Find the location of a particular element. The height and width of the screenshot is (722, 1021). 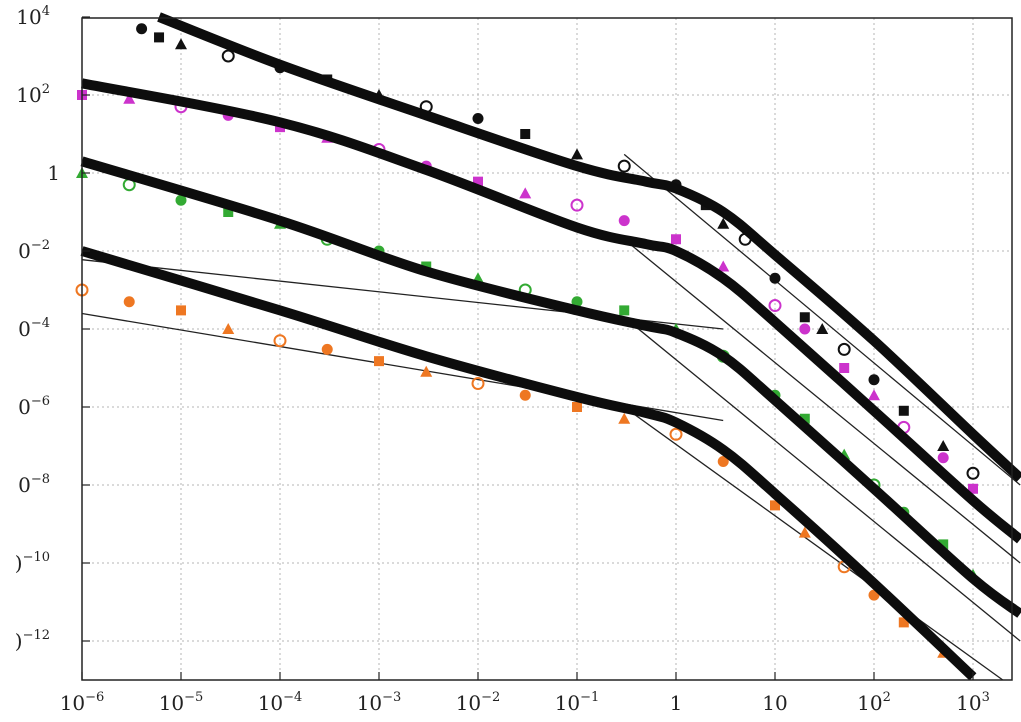

x-tick-exponent: −5 is located at coordinates (193, 697).